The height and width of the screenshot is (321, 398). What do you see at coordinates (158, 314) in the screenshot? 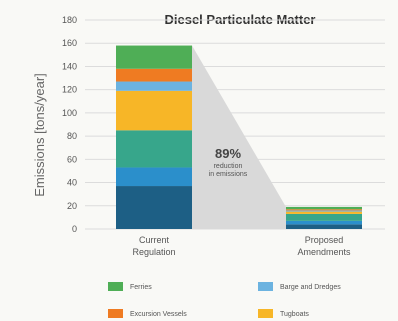
I see `legend-label: Excursion Vessels` at bounding box center [158, 314].